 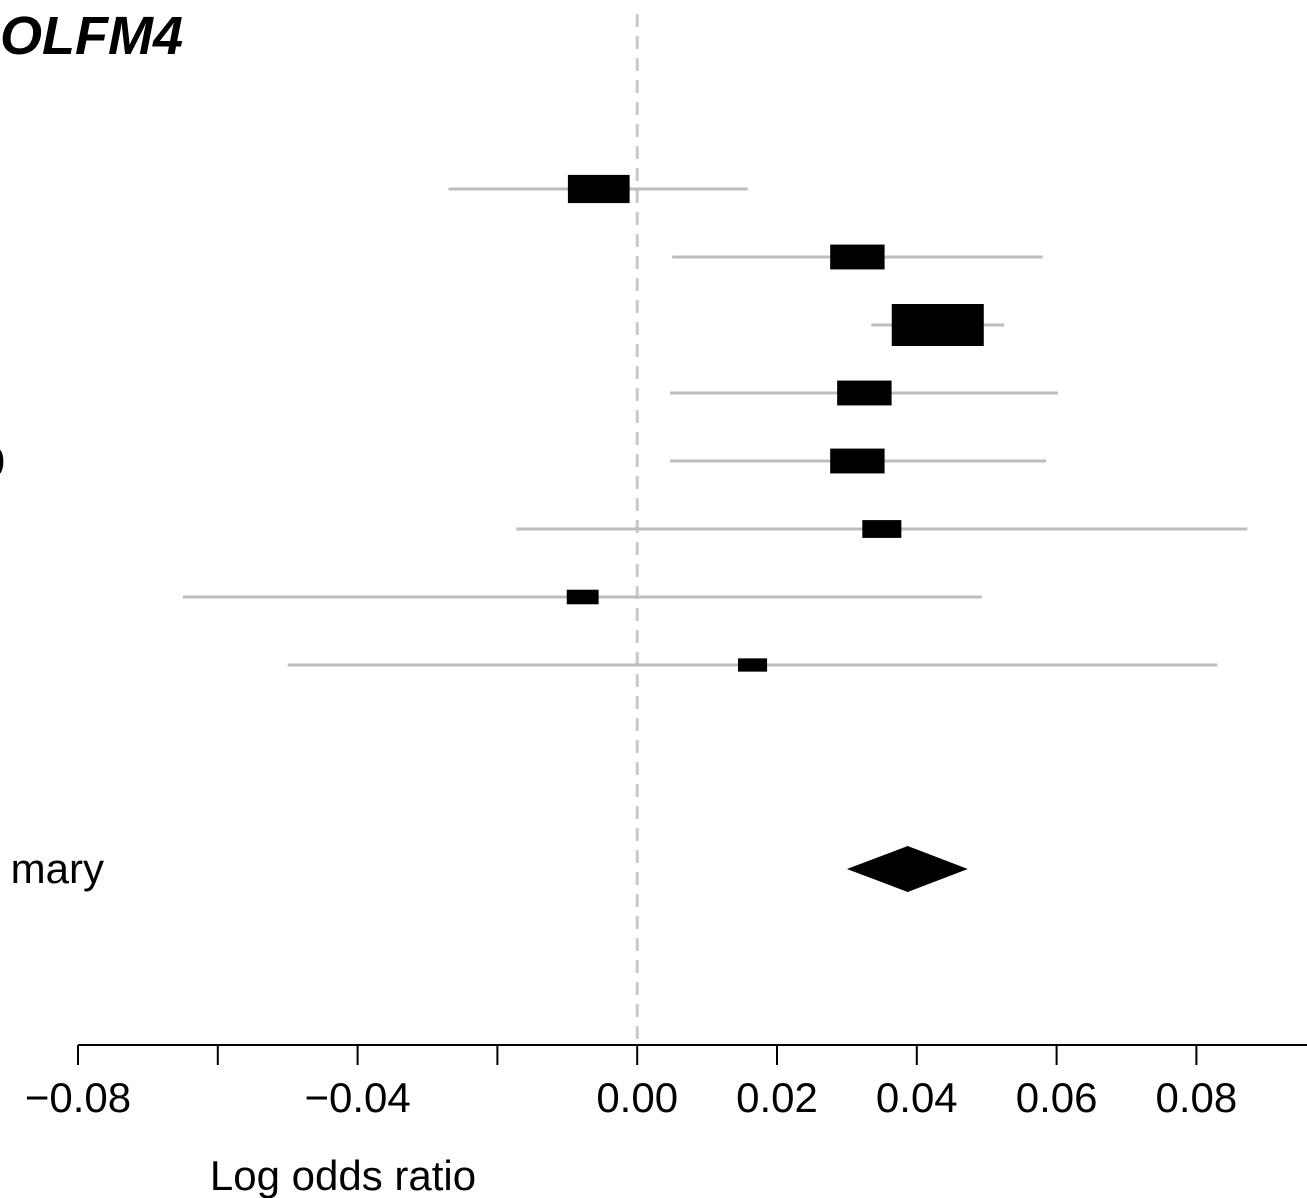 I want to click on x-axis-label: Log odds ratio, so click(x=343, y=1175).